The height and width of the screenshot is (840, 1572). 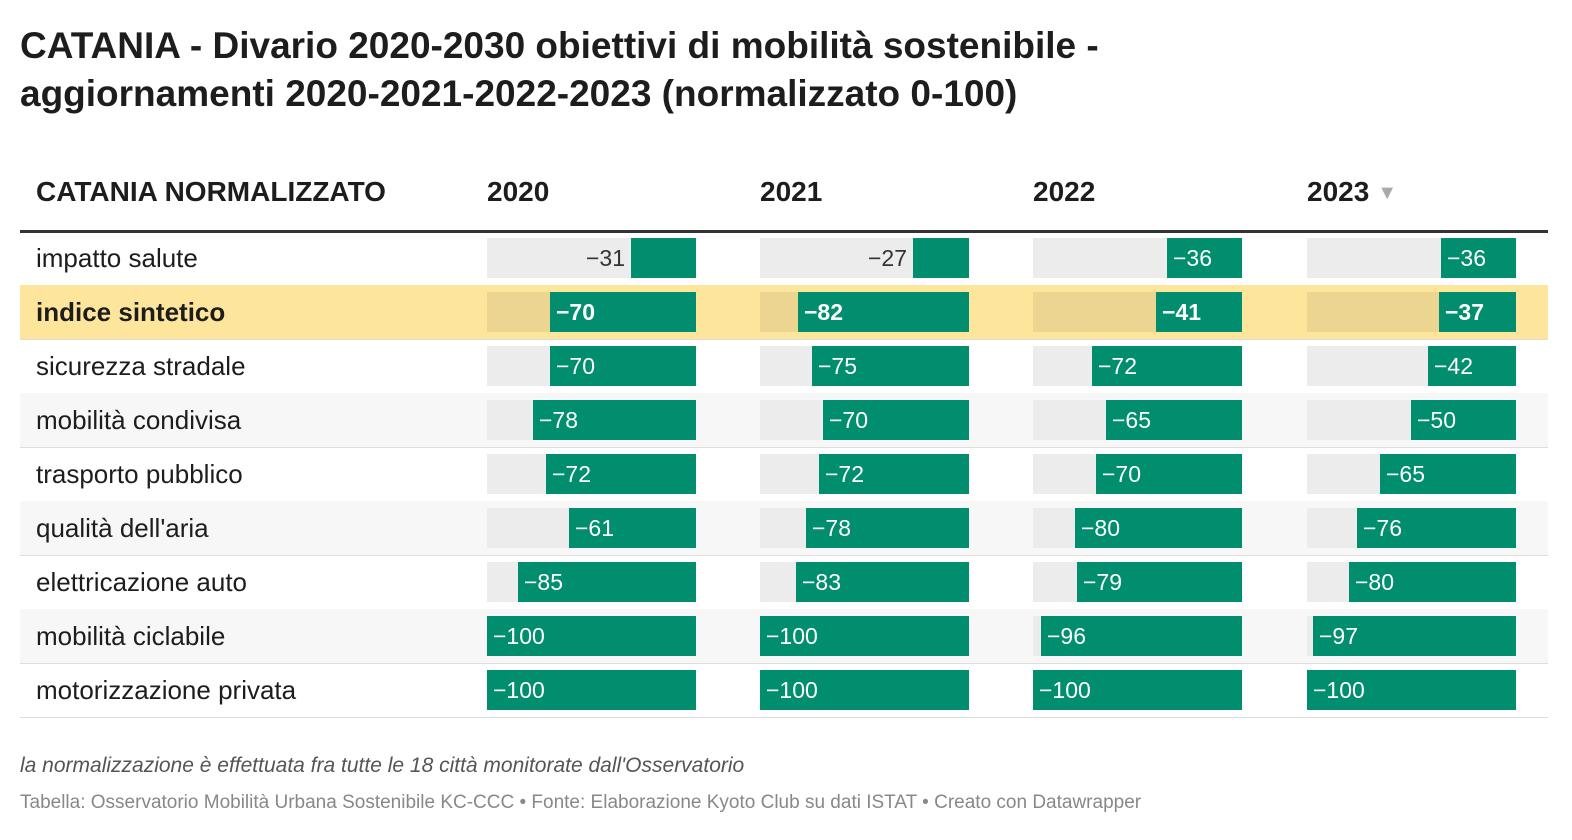 I want to click on header-year-2023-label: 2023, so click(x=1338, y=191).